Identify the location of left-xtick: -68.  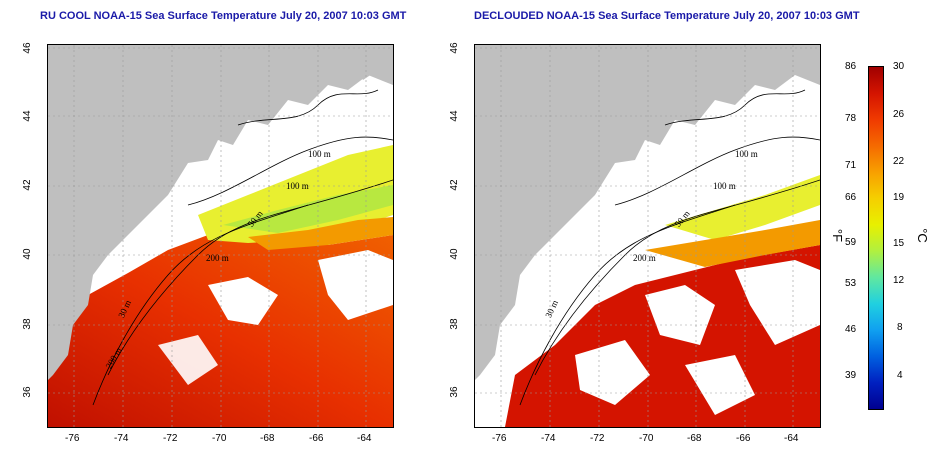
(267, 438).